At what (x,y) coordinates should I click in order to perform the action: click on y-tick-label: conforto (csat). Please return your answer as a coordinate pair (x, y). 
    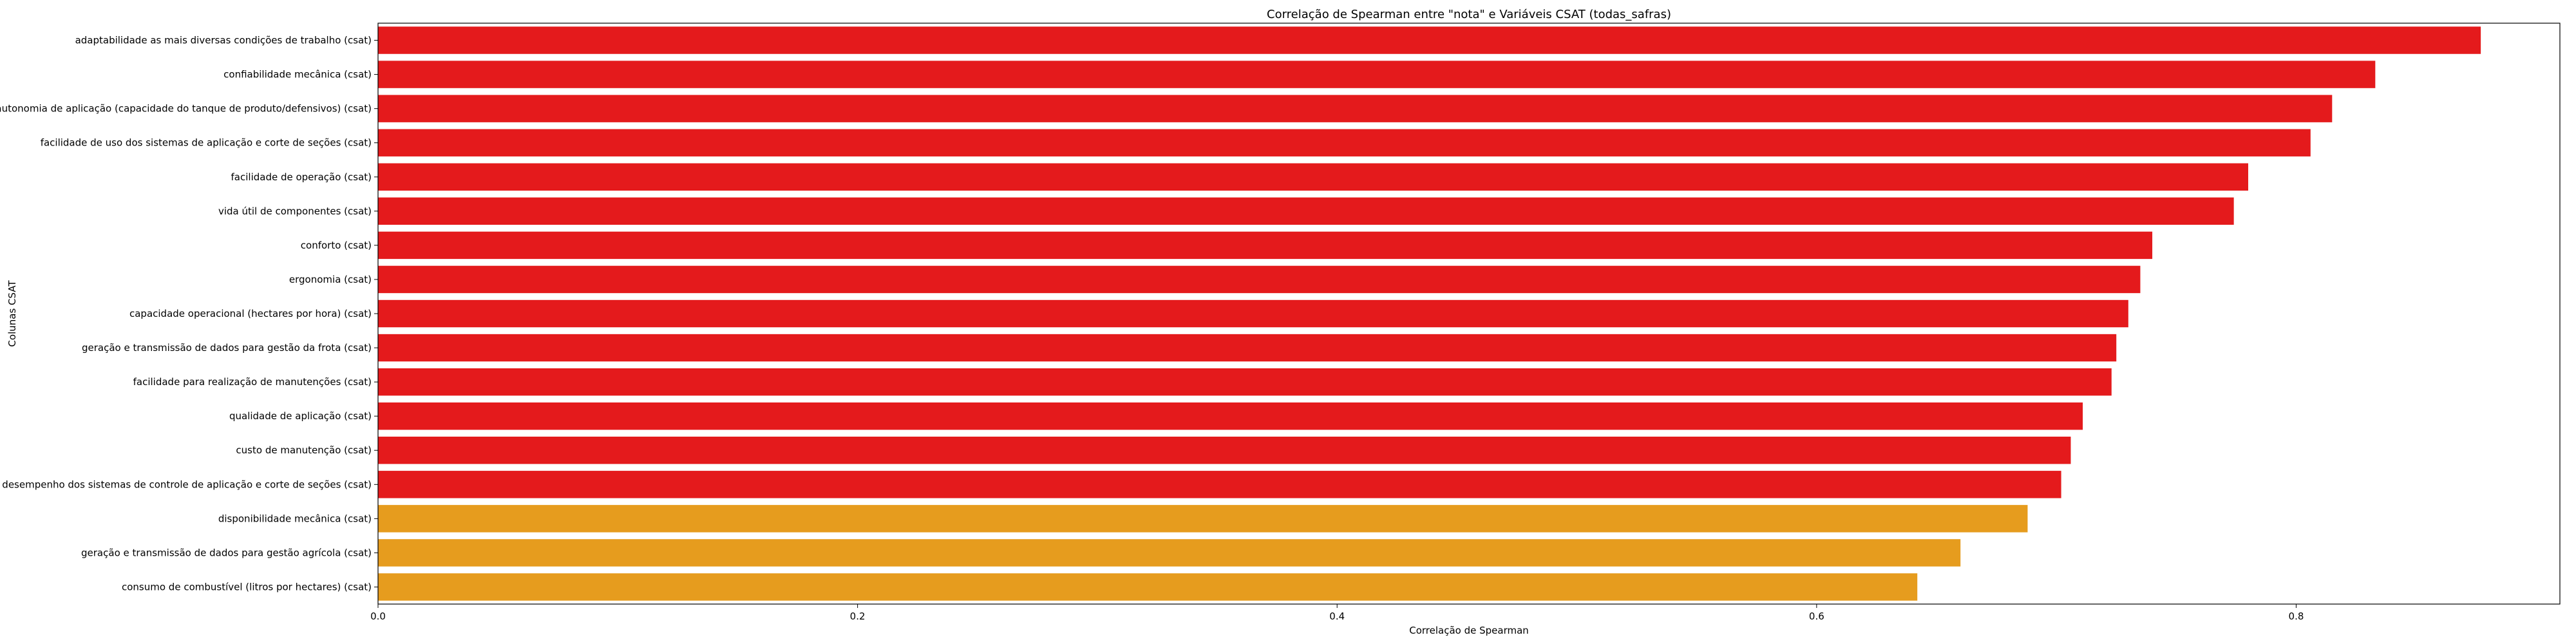
    Looking at the image, I should click on (336, 246).